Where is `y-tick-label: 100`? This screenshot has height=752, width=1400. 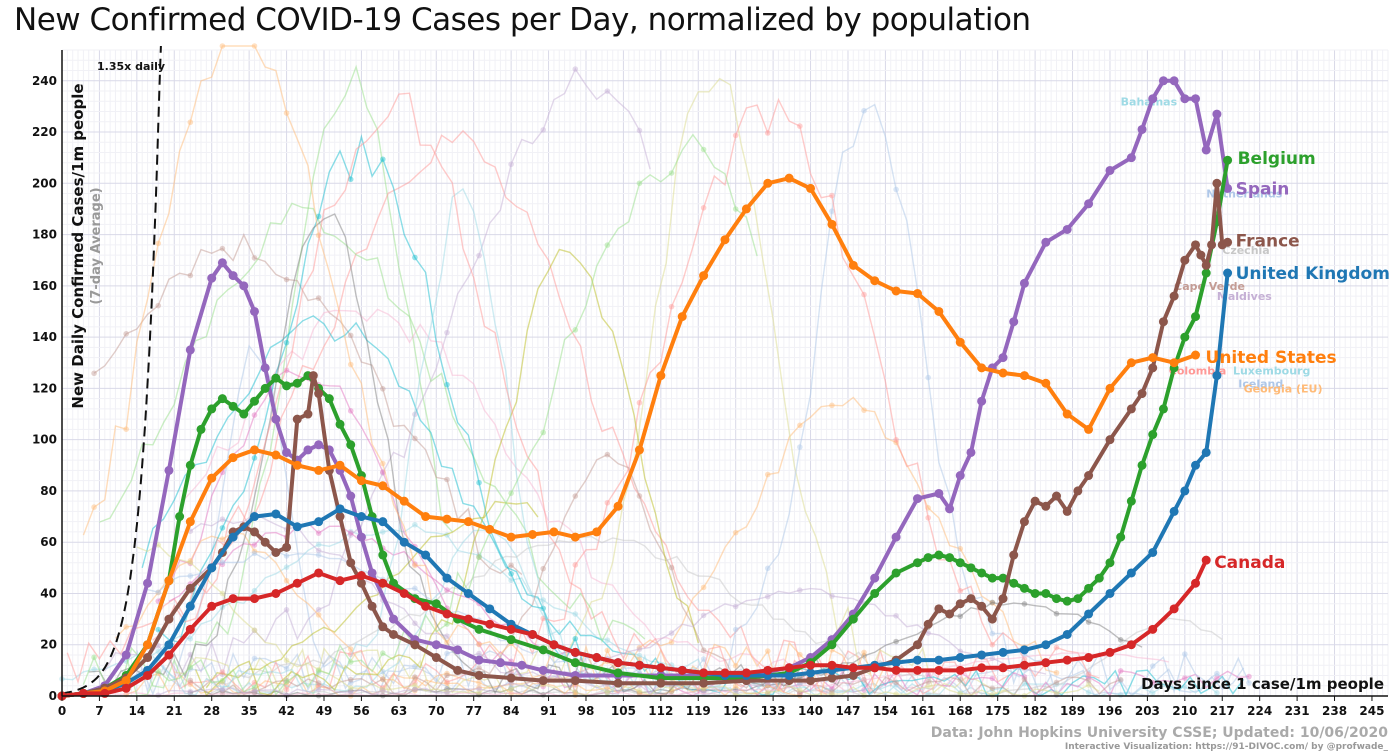
y-tick-label: 100 is located at coordinates (44, 440).